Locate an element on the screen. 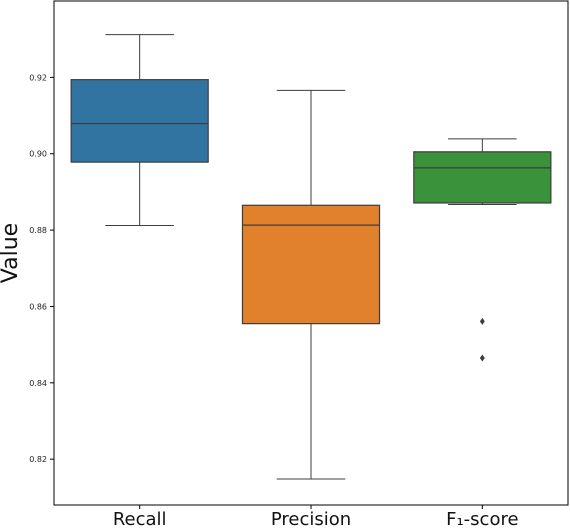  y-tick-label: 0.86 is located at coordinates (38, 306).